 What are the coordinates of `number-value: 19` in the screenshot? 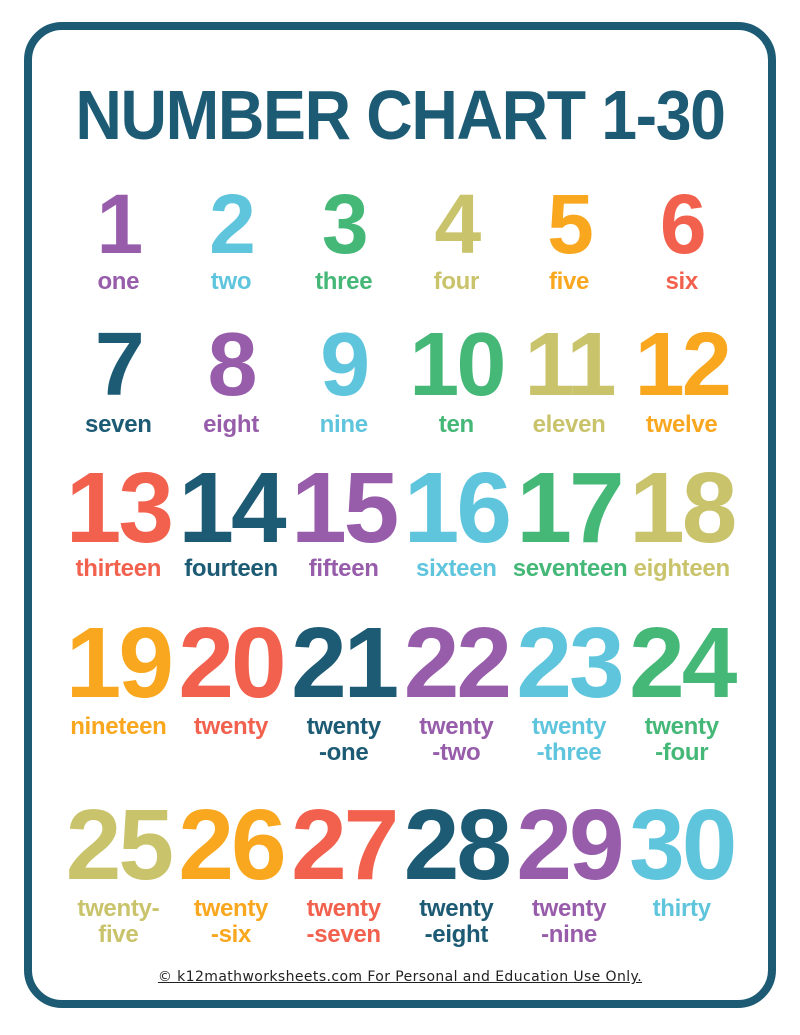 It's located at (119, 663).